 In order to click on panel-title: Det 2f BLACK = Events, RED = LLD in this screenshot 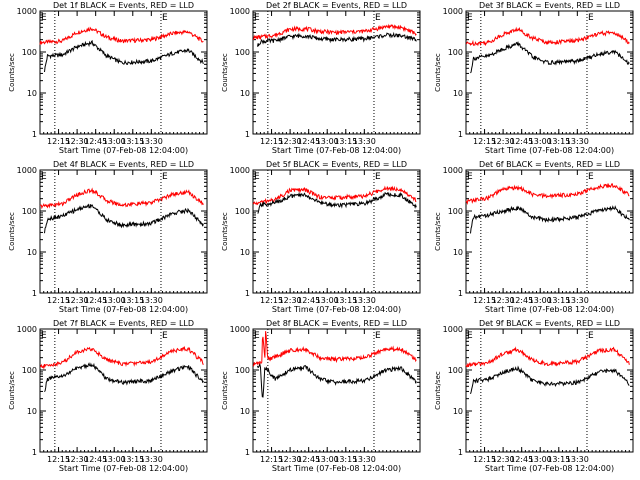, I will do `click(336, 5)`.